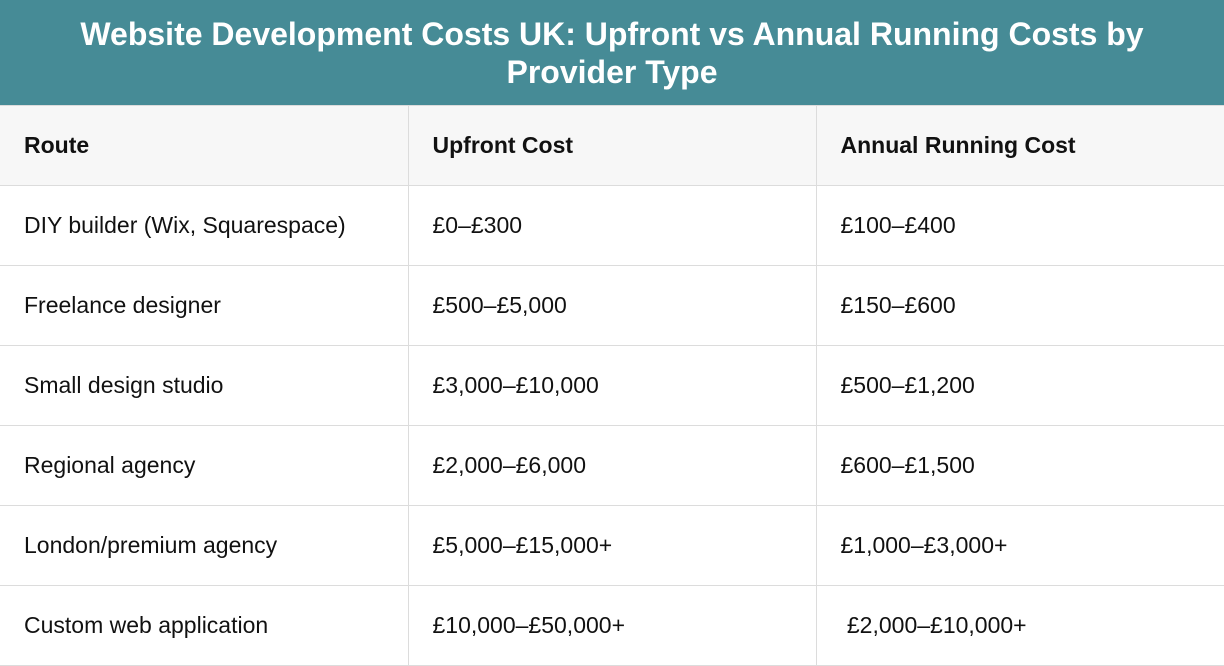  I want to click on table-head: Route Upfront Cost Annual Running Cost, so click(612, 145).